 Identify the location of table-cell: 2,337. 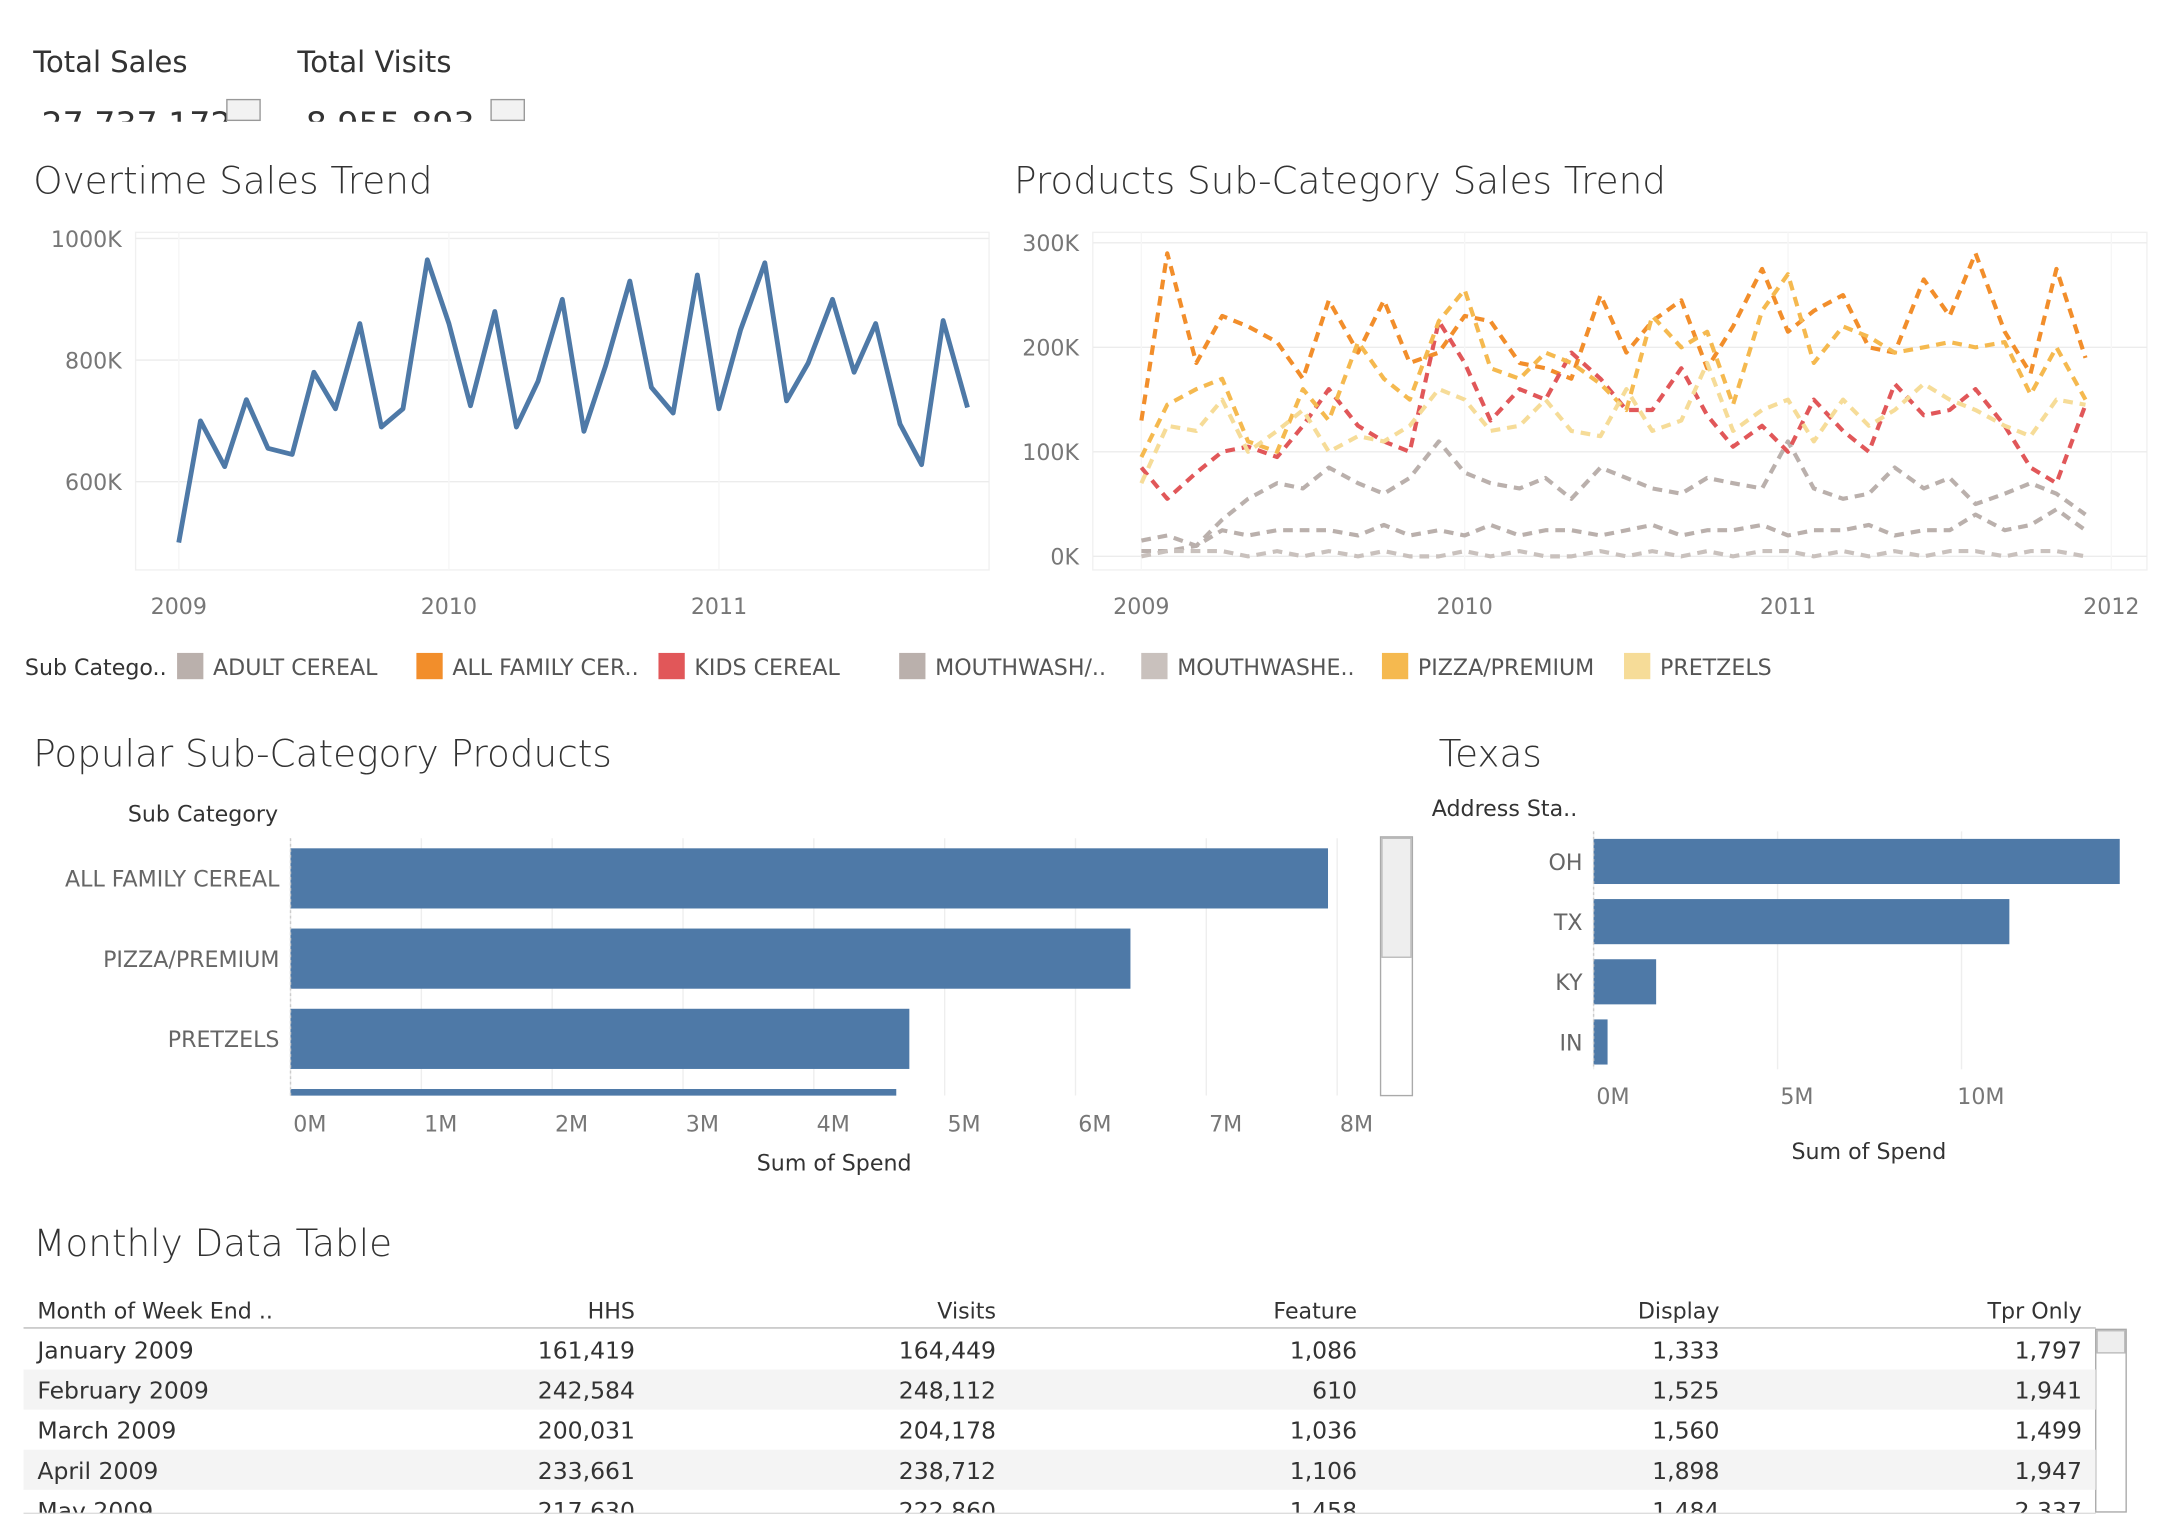
(2048, 1511).